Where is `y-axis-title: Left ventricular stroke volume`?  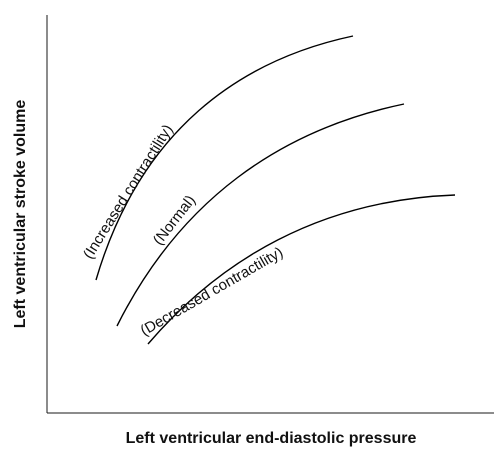
y-axis-title: Left ventricular stroke volume is located at coordinates (20, 214).